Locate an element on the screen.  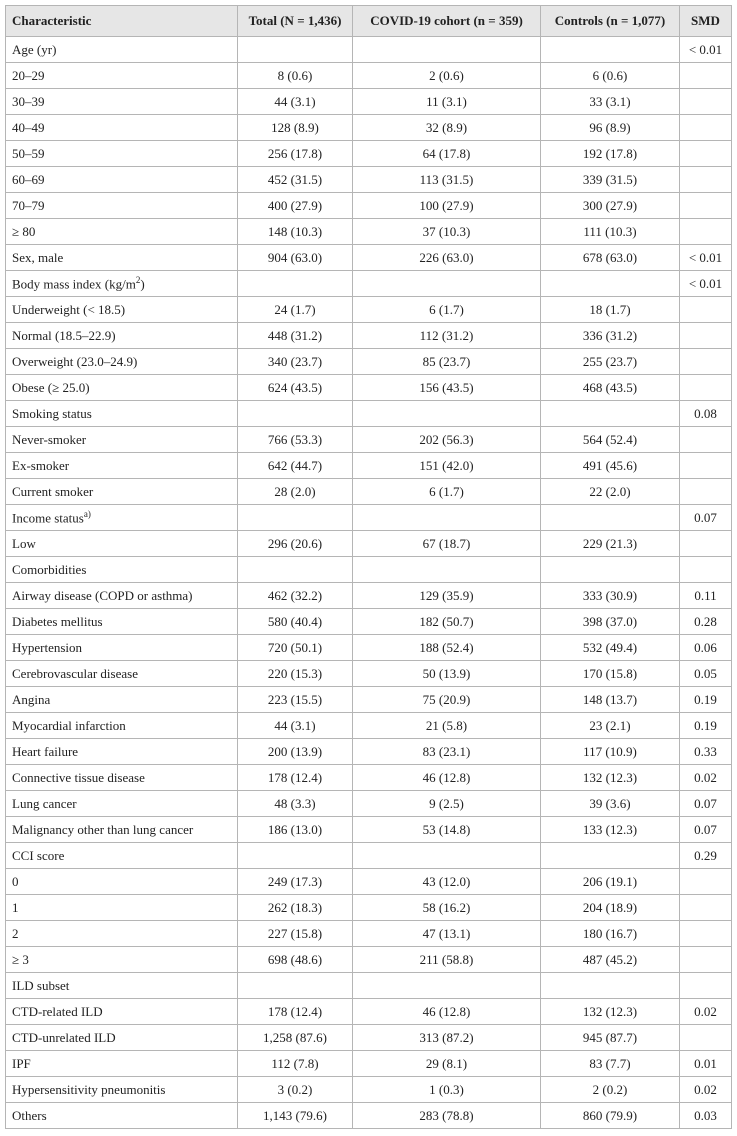
row-label: 40–49 is located at coordinates (121, 127).